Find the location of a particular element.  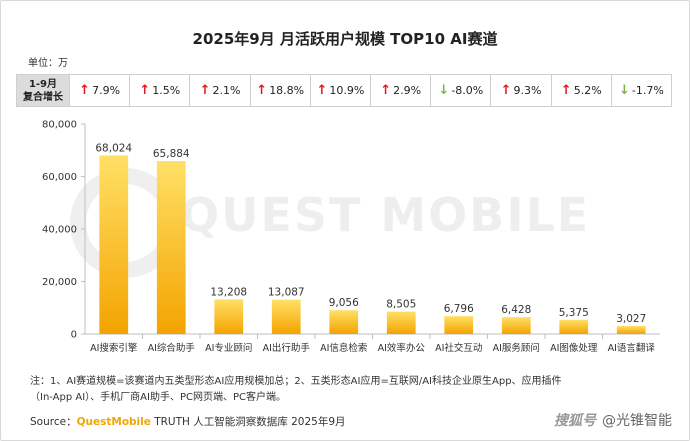

y-tick-label: 0 is located at coordinates (74, 335).